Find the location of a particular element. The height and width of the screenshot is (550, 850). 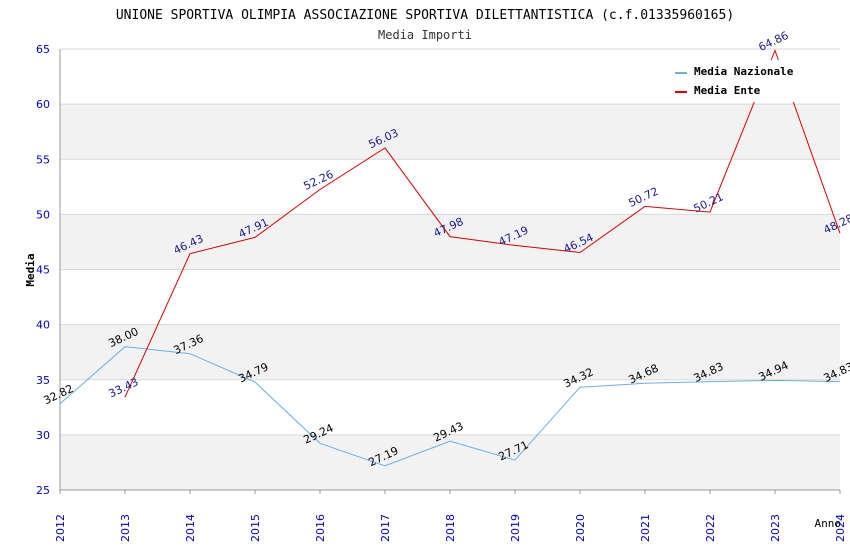

y-tick-label: 65 is located at coordinates (43, 49).